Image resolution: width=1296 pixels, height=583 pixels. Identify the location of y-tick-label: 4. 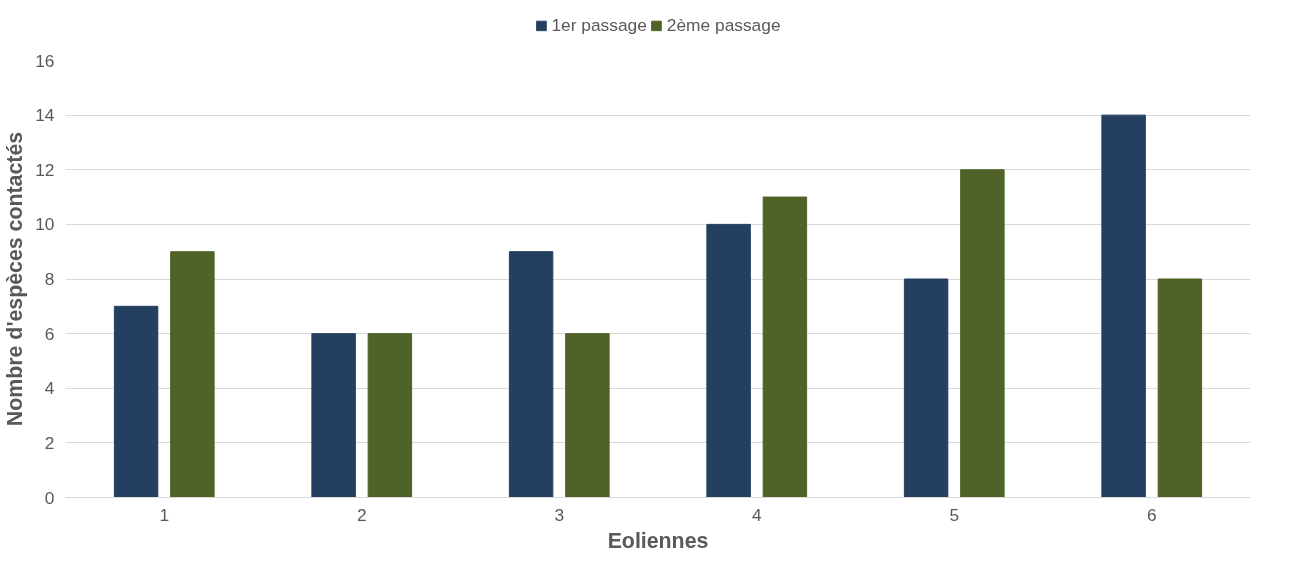
(49, 388).